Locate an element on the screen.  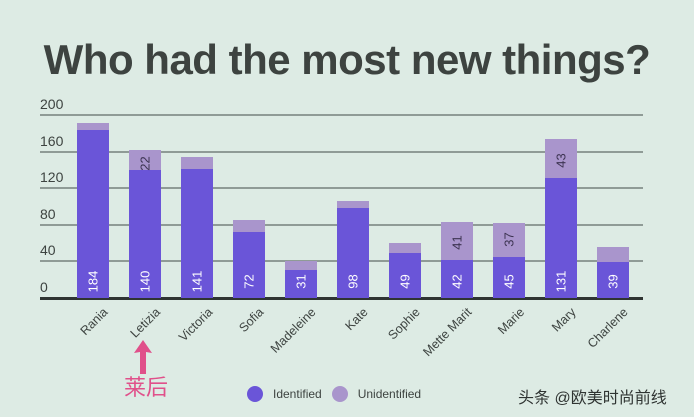
identified-value-label: 140 is located at coordinates (145, 282).